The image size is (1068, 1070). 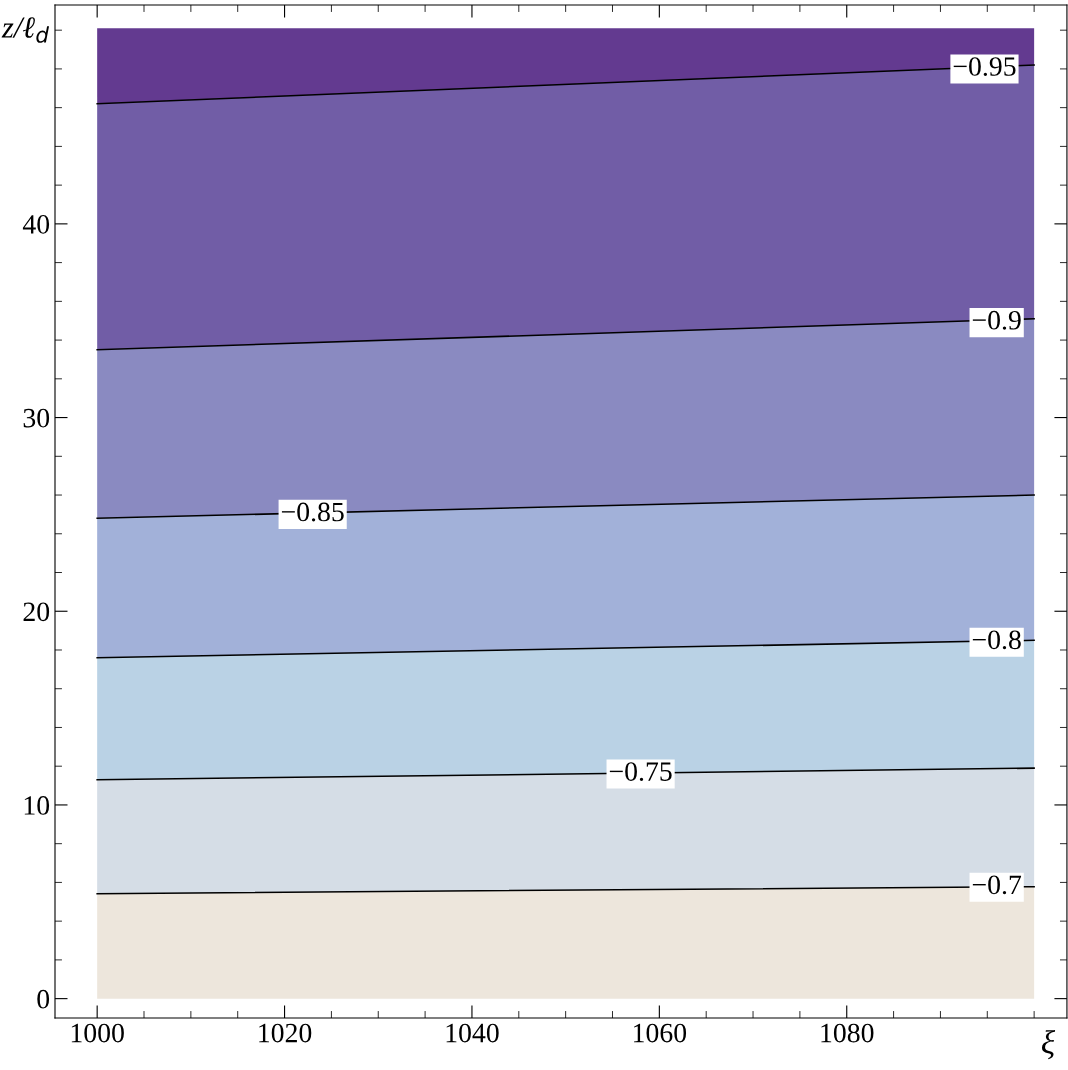 I want to click on annotation: −0.75, so click(x=640, y=772).